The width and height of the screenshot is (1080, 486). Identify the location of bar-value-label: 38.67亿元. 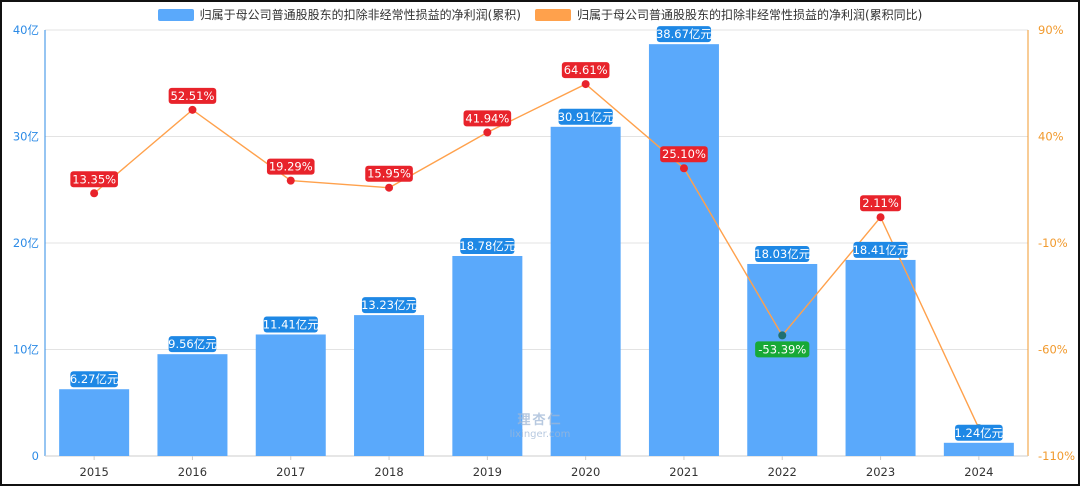
(684, 34).